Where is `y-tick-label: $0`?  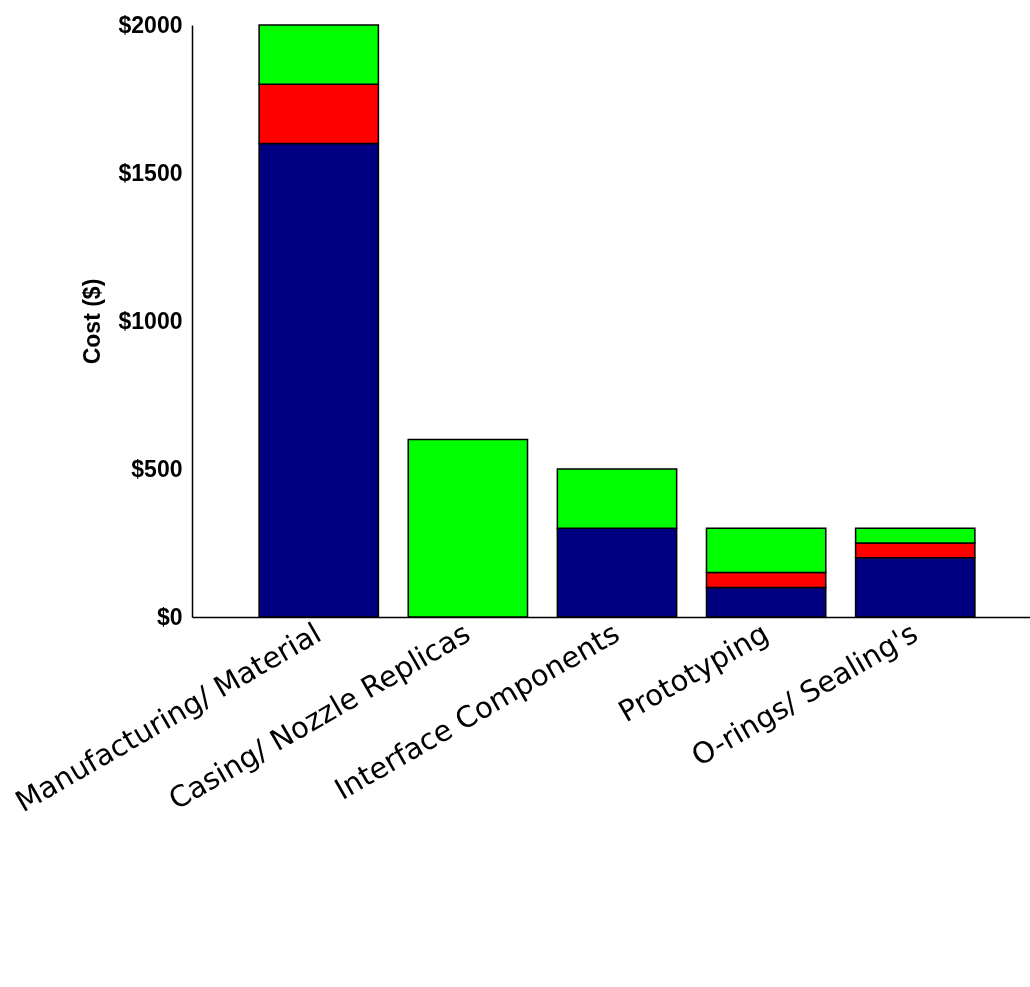 y-tick-label: $0 is located at coordinates (169, 616).